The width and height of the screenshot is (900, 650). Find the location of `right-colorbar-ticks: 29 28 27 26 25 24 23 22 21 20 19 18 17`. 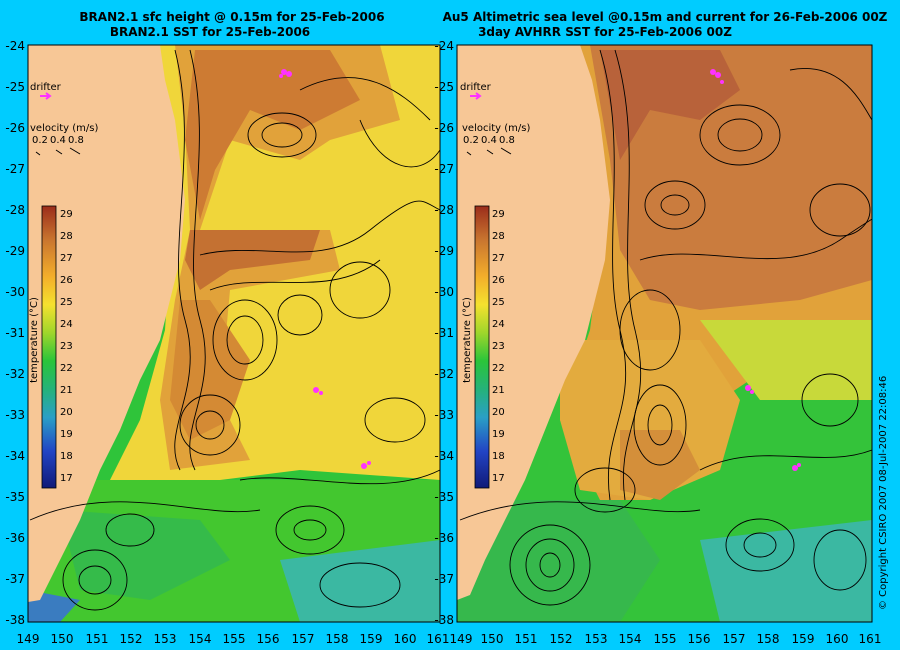

right-colorbar-ticks: 29 28 27 26 25 24 23 22 21 20 19 18 17 is located at coordinates (498, 346).